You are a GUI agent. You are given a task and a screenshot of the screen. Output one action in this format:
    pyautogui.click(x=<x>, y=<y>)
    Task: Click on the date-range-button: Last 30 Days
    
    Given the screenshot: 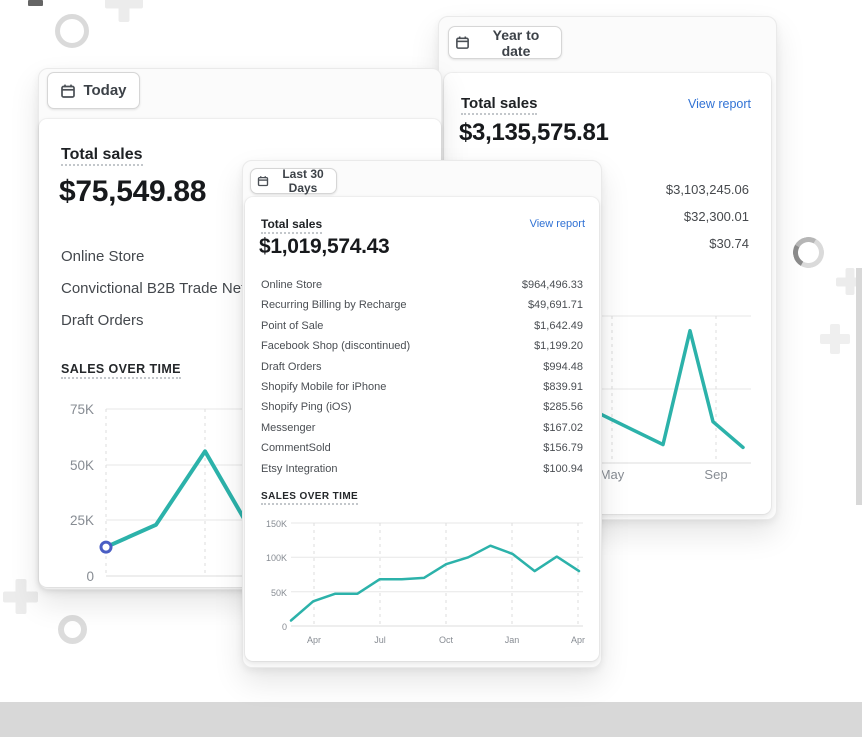 What is the action you would take?
    pyautogui.click(x=293, y=181)
    